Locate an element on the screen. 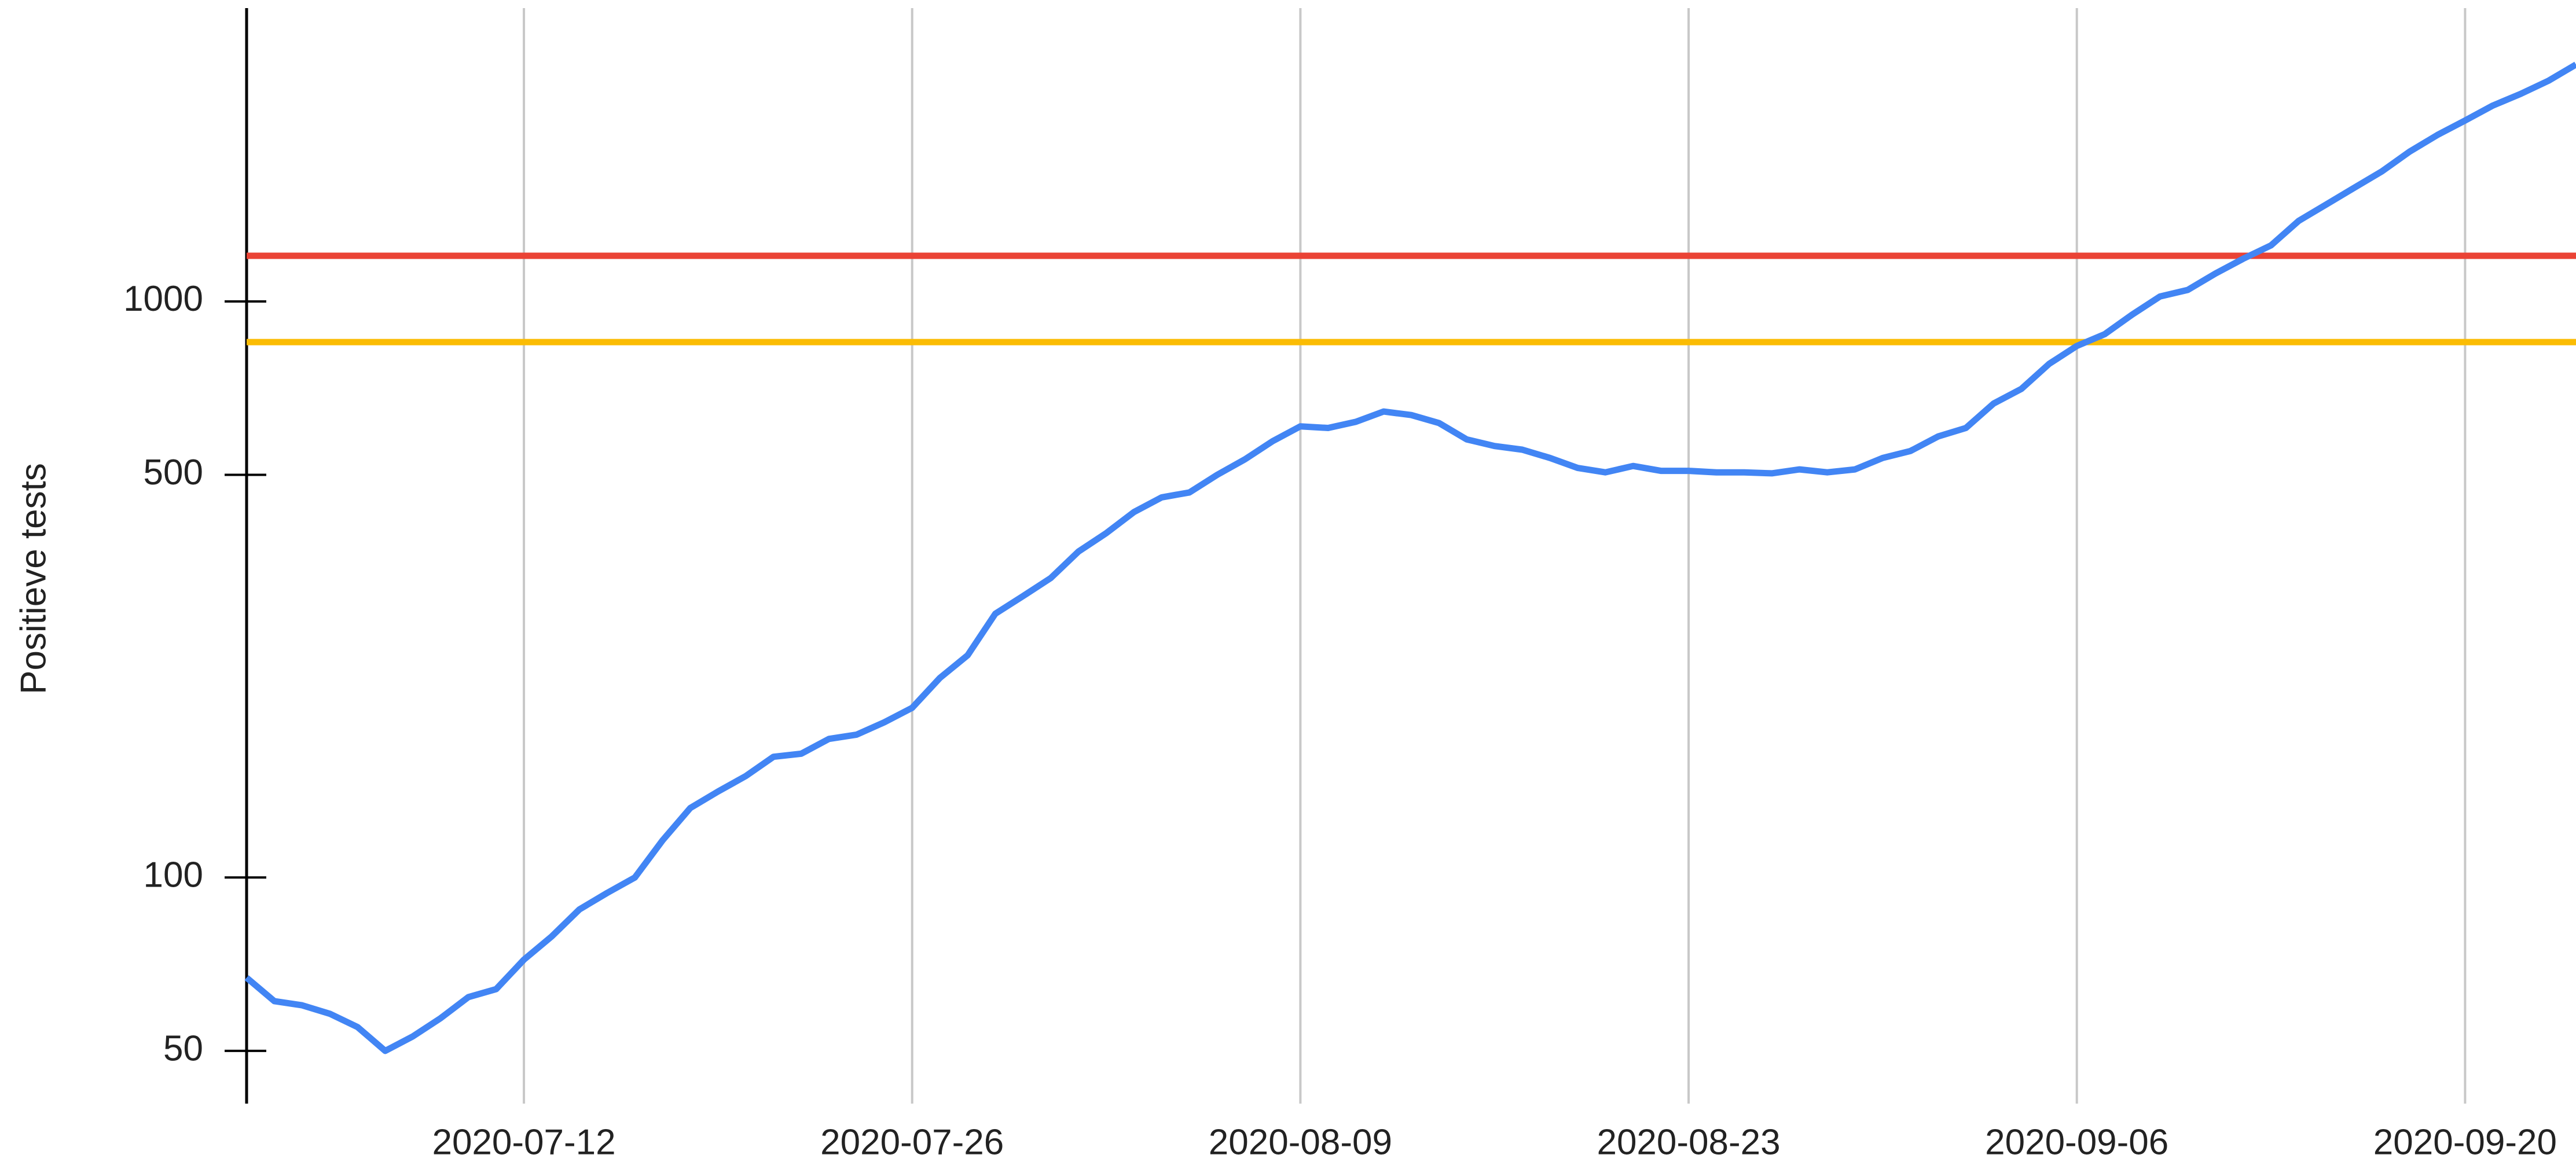 The height and width of the screenshot is (1169, 2576). x-tick-label: 2020-07-12 is located at coordinates (523, 1142).